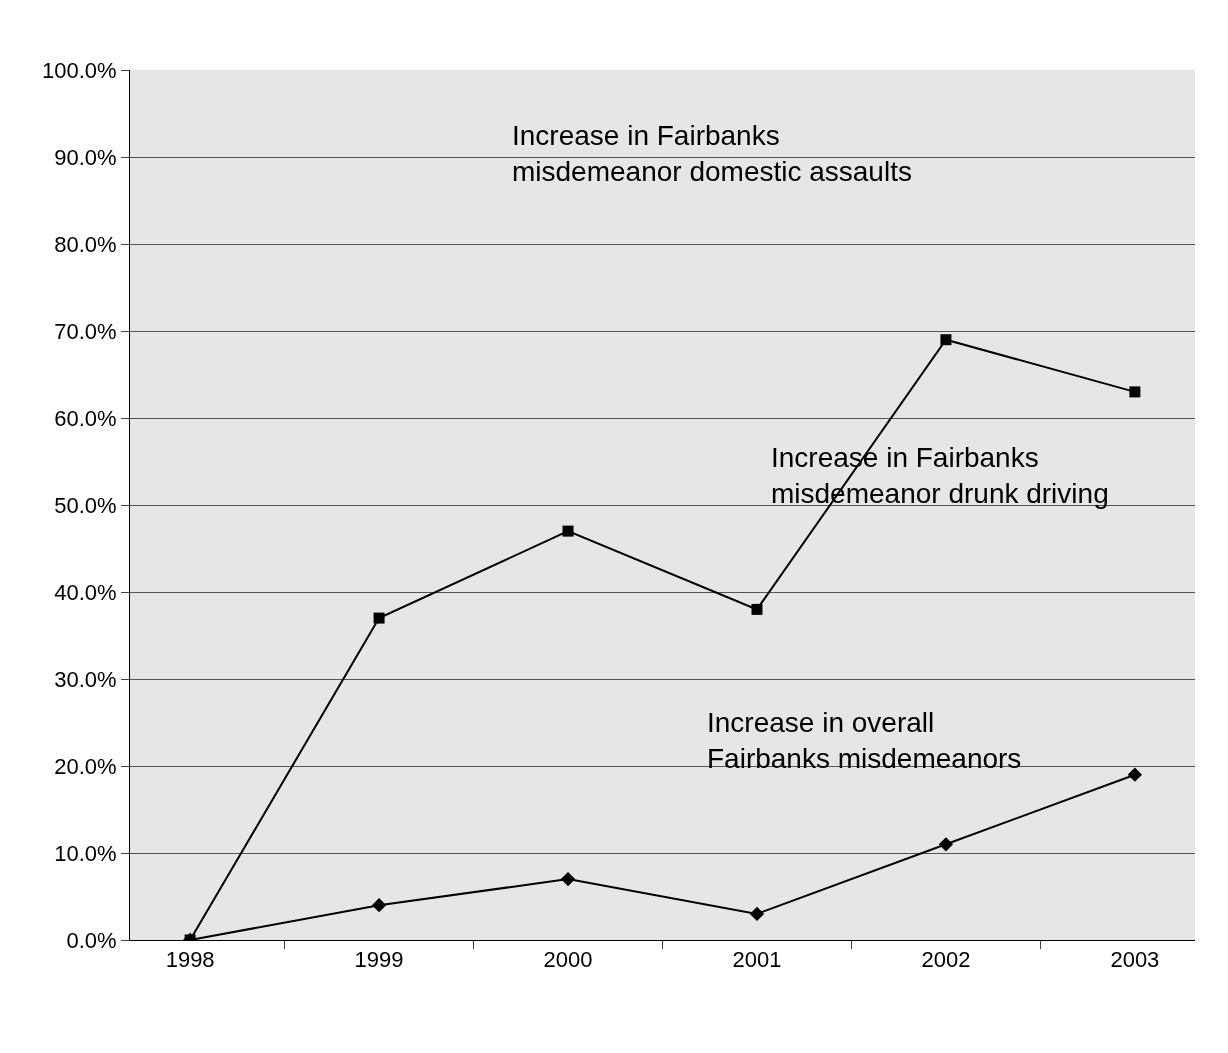  I want to click on y-tick-label: 50.0%, so click(85, 505).